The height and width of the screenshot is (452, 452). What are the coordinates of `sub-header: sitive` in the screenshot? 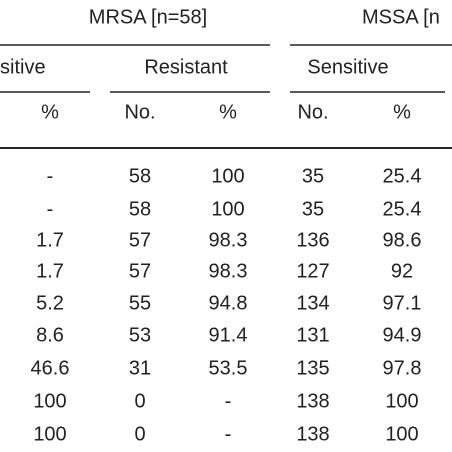 It's located at (23, 67).